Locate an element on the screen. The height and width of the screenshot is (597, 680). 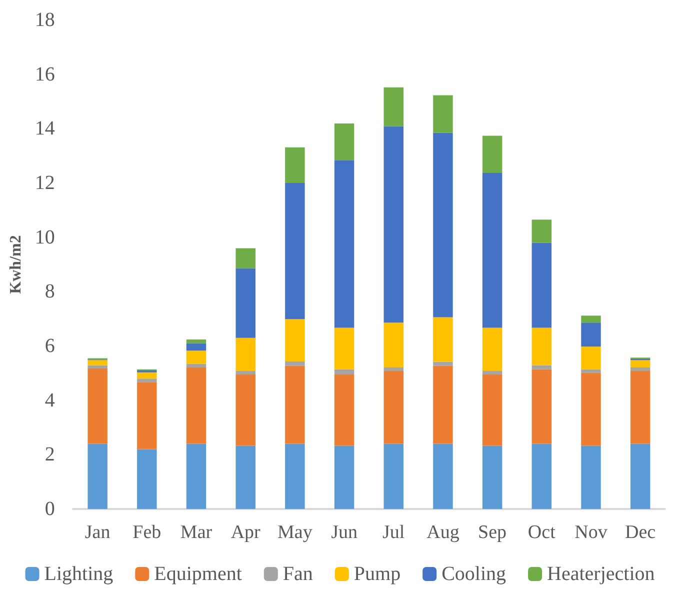
y-tick-label: 2 is located at coordinates (49, 455).